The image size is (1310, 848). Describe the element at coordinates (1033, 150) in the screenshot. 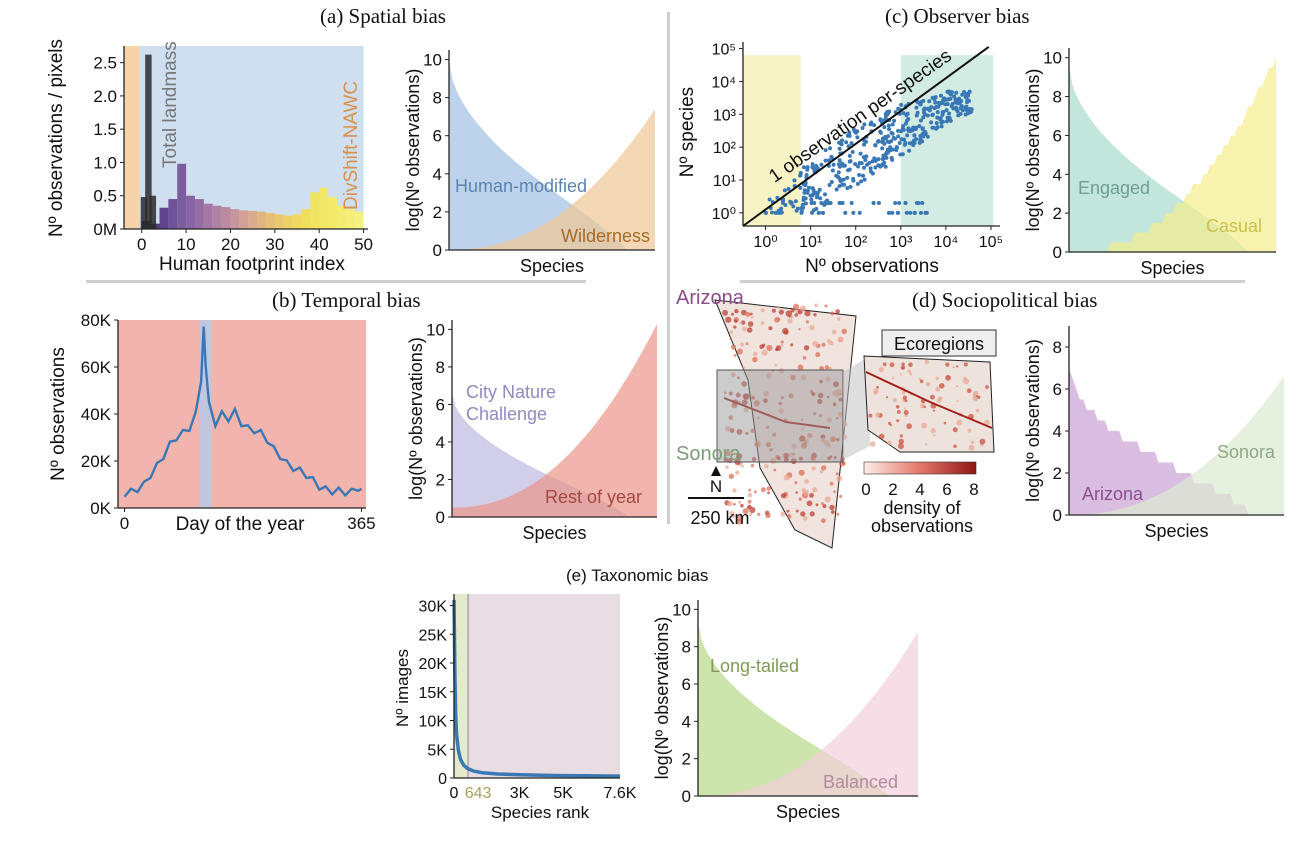

I see `c-rank-ylabel: log(Nº observations)` at that location.